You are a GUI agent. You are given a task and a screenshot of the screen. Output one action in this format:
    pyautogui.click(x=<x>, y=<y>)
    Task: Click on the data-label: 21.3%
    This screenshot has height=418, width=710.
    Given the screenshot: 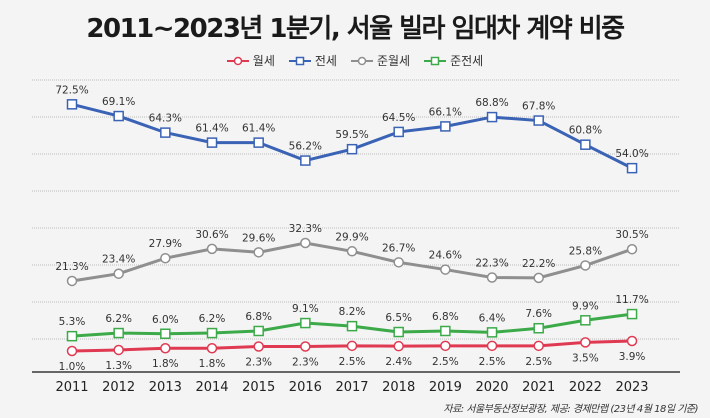 What is the action you would take?
    pyautogui.click(x=71, y=267)
    